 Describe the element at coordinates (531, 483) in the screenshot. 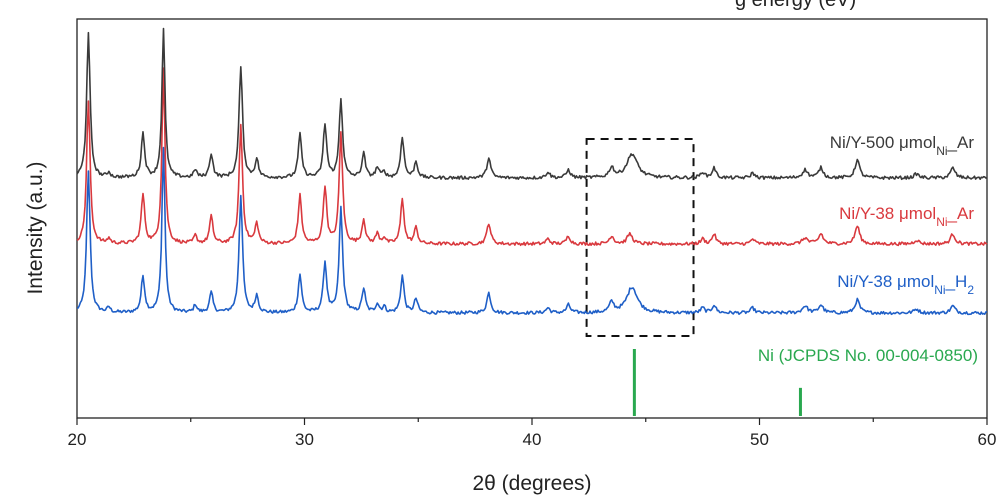

I see `x-axis-title: 2θ (degrees)` at that location.